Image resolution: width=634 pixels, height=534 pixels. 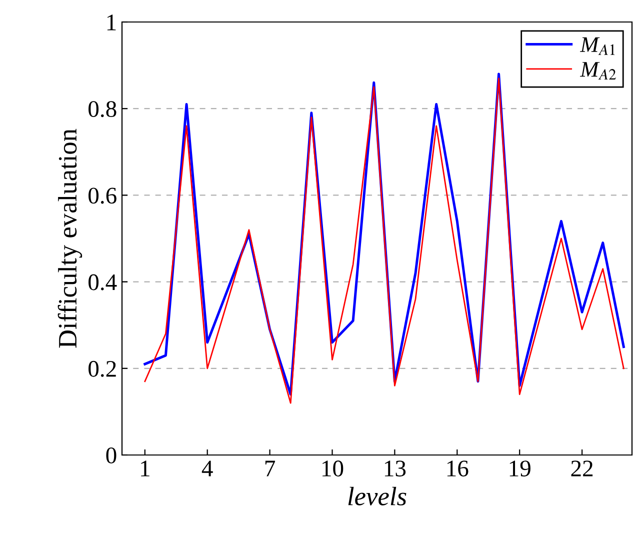 What do you see at coordinates (102, 368) in the screenshot?
I see `y-tick-label: 0.2` at bounding box center [102, 368].